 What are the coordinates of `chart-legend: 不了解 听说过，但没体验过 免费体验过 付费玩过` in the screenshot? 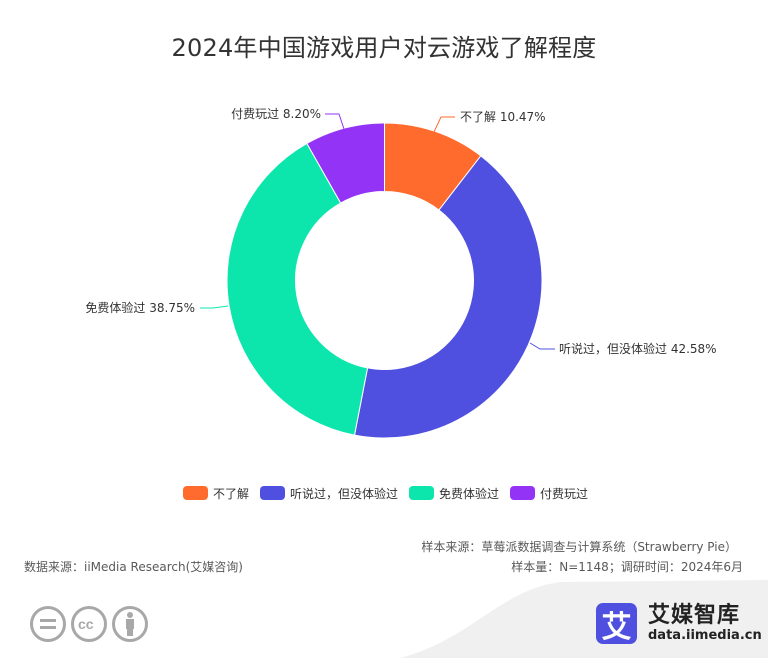 It's located at (391, 493).